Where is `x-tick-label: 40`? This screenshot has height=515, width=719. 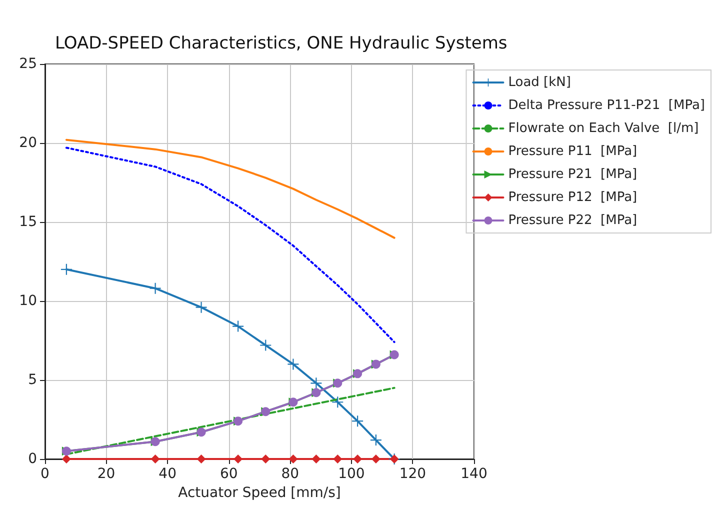 x-tick-label: 40 is located at coordinates (167, 474).